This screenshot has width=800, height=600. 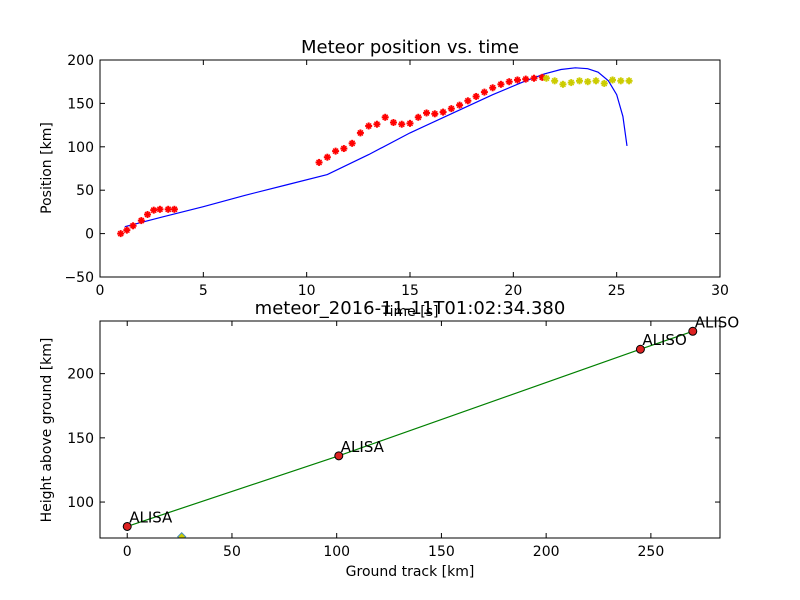 I want to click on x-tick-label: 30, so click(x=720, y=291).